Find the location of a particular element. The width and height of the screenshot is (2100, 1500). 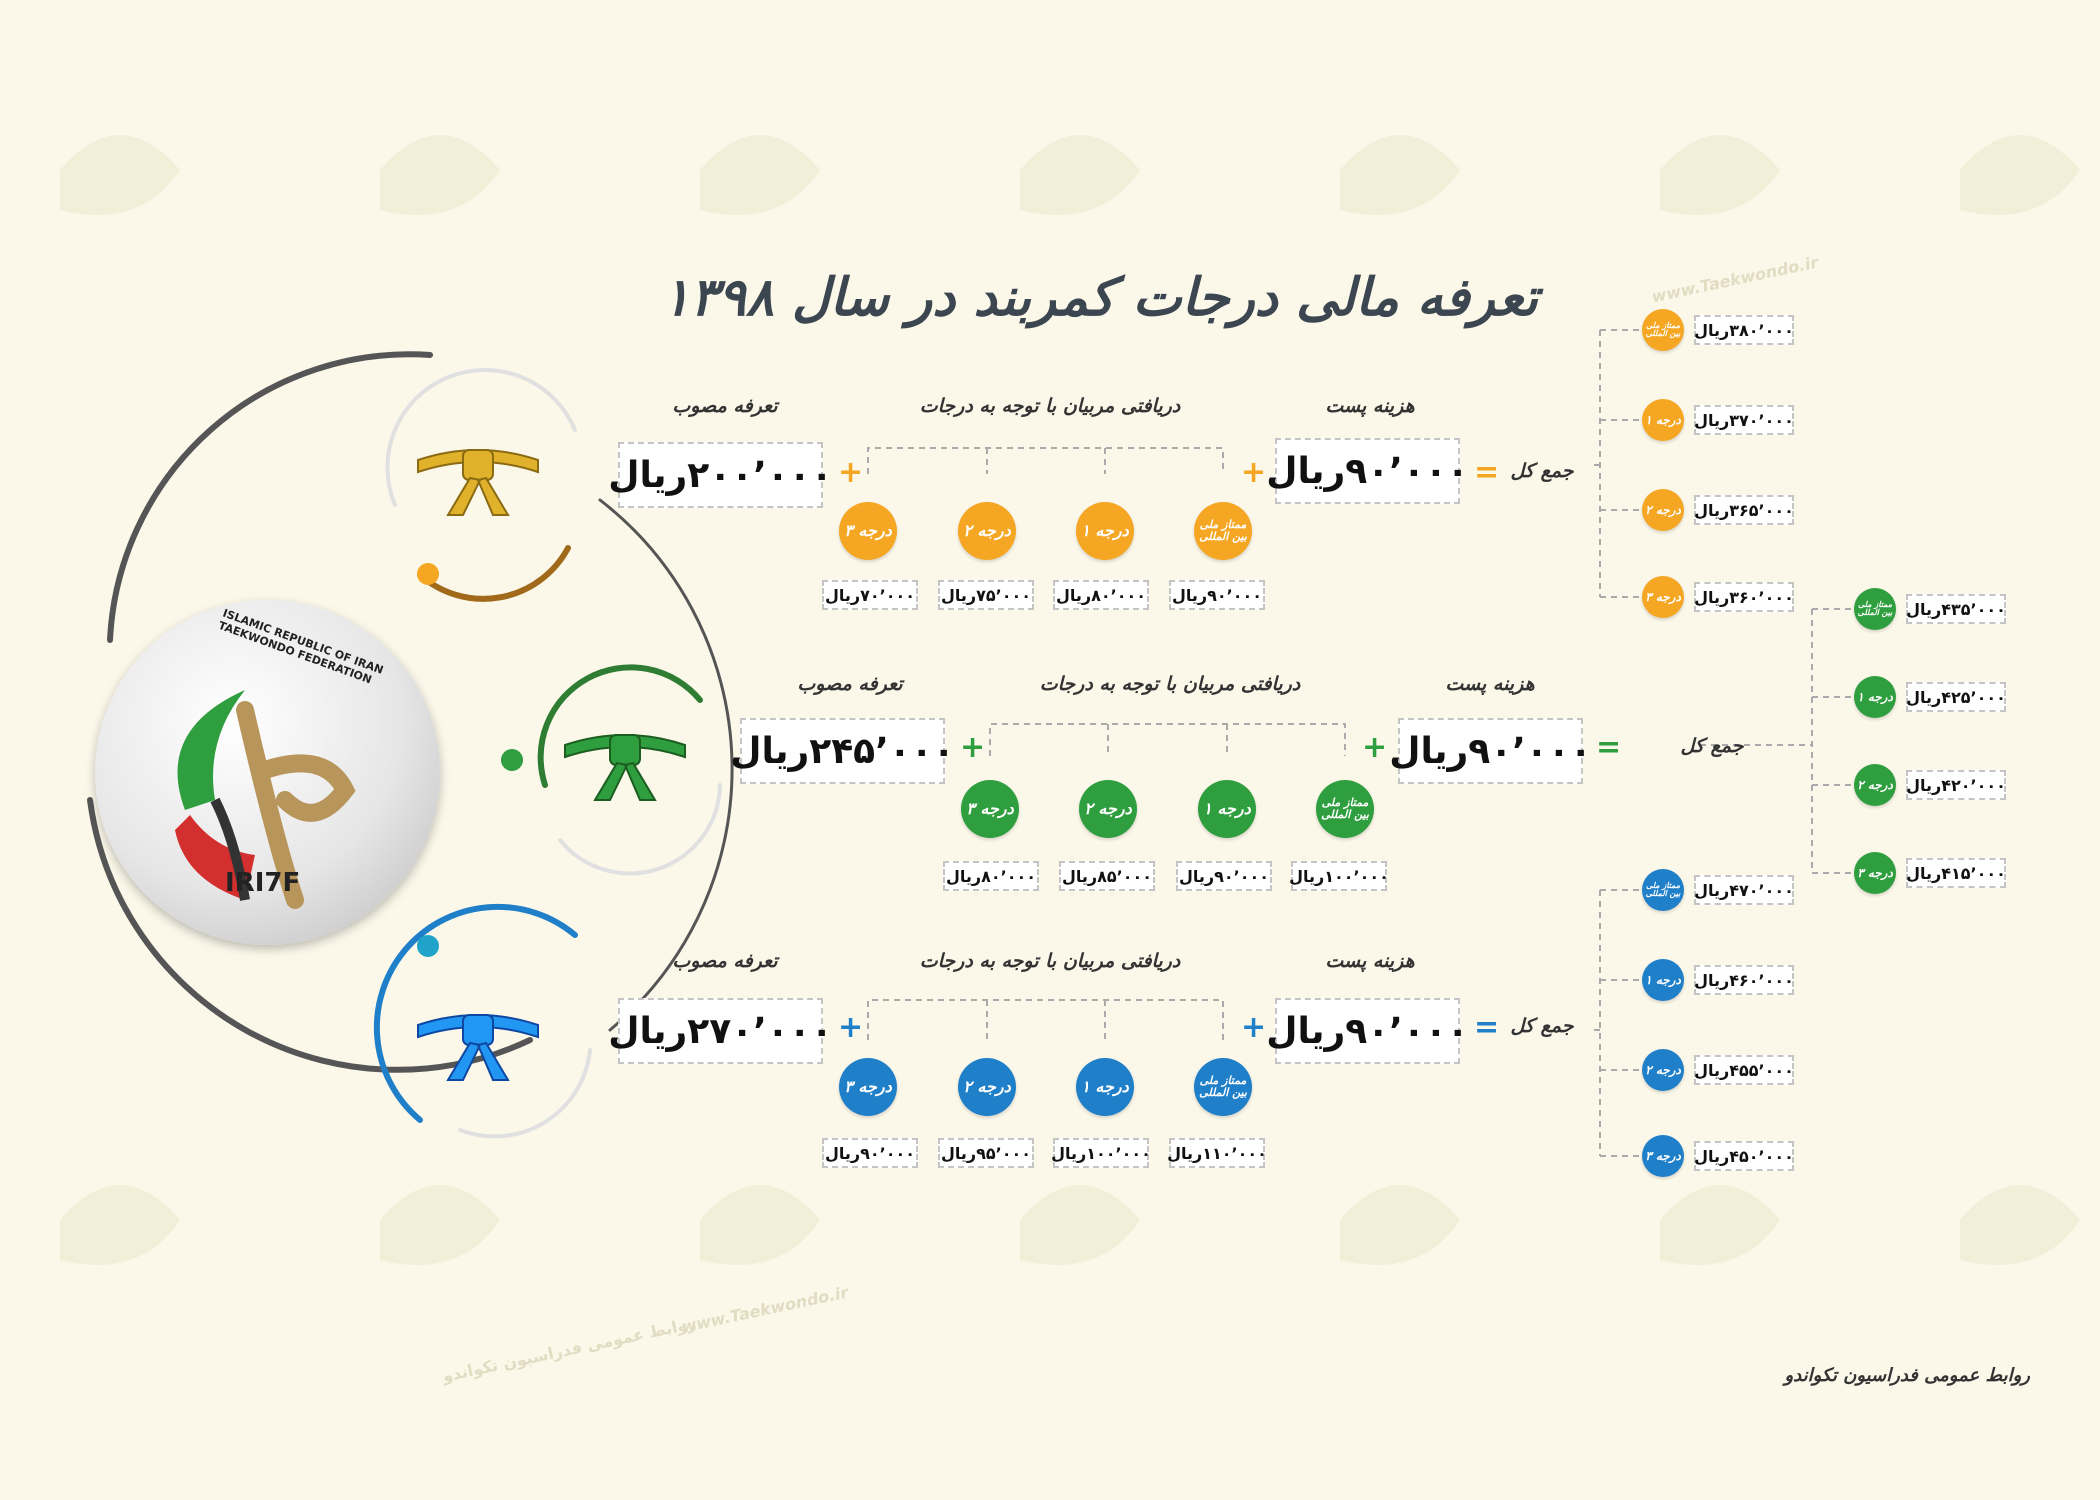

blue-grade-1: درجه ۱ is located at coordinates (1105, 1087).